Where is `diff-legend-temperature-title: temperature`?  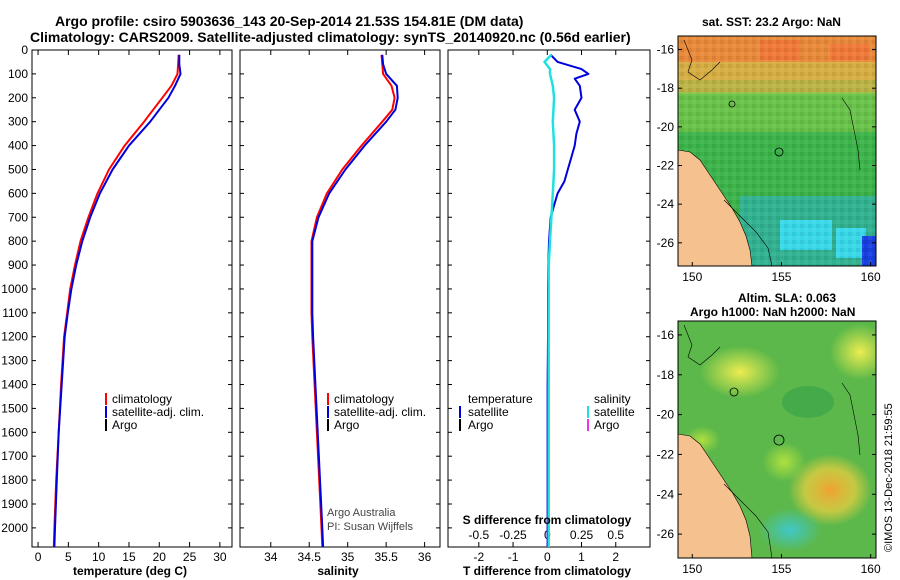
diff-legend-temperature-title: temperature is located at coordinates (500, 399).